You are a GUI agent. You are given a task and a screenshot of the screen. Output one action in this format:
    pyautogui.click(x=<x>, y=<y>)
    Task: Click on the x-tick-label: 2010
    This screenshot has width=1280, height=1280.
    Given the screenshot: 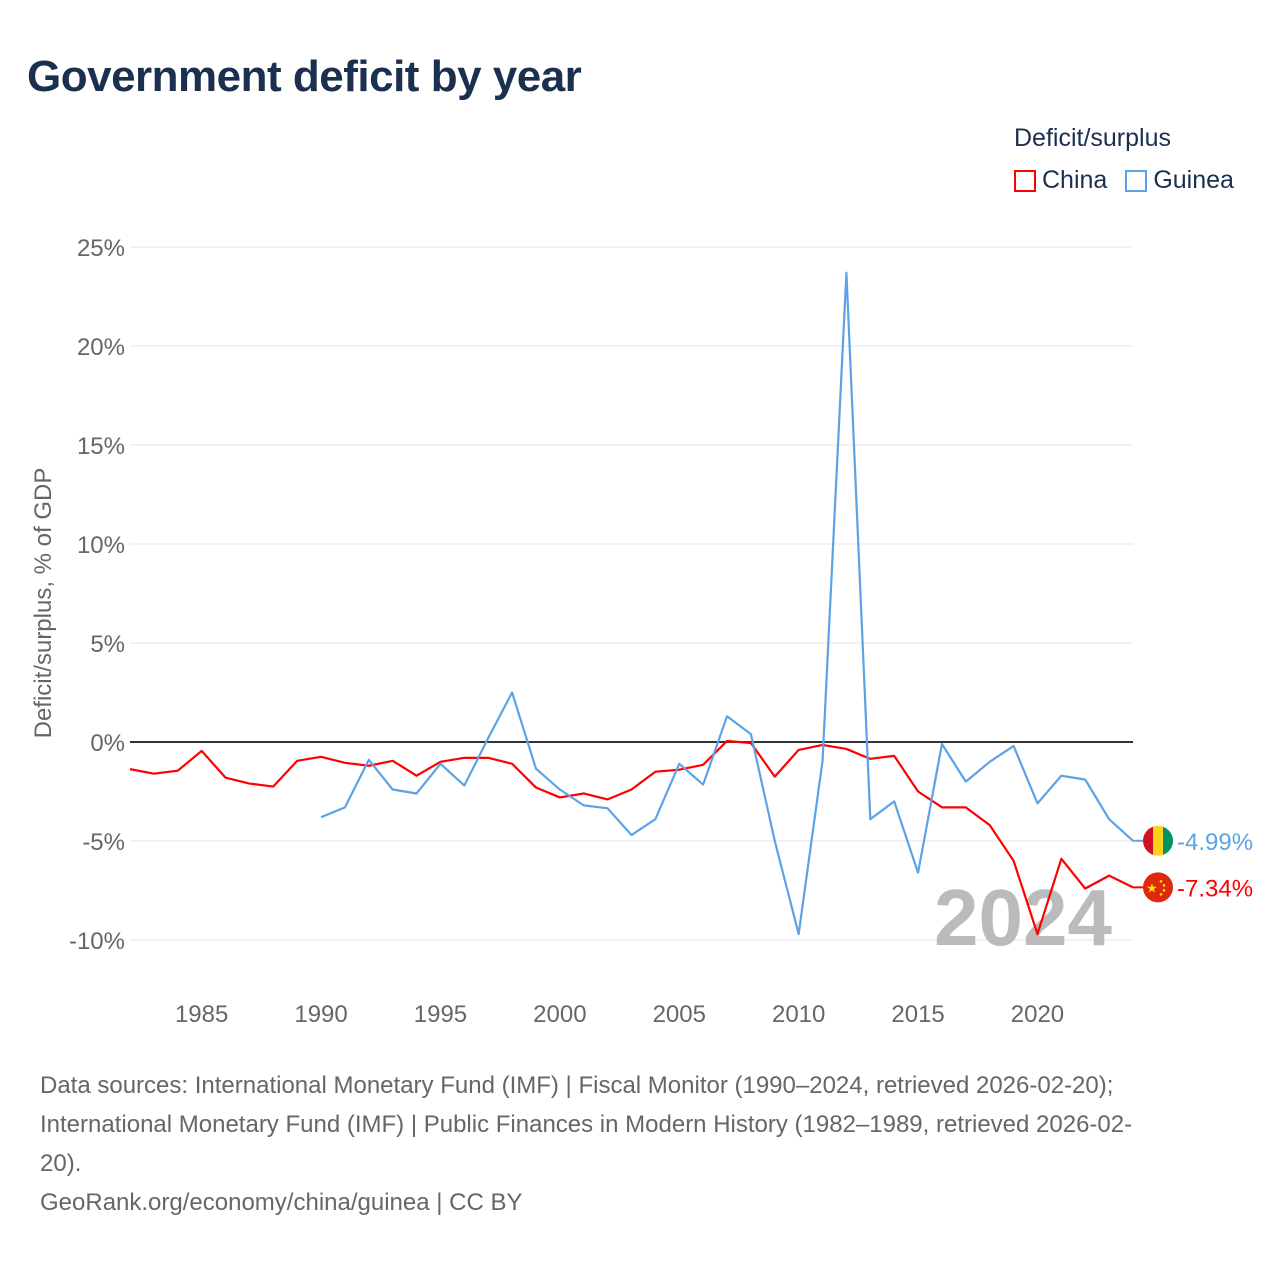 What is the action you would take?
    pyautogui.click(x=798, y=1014)
    